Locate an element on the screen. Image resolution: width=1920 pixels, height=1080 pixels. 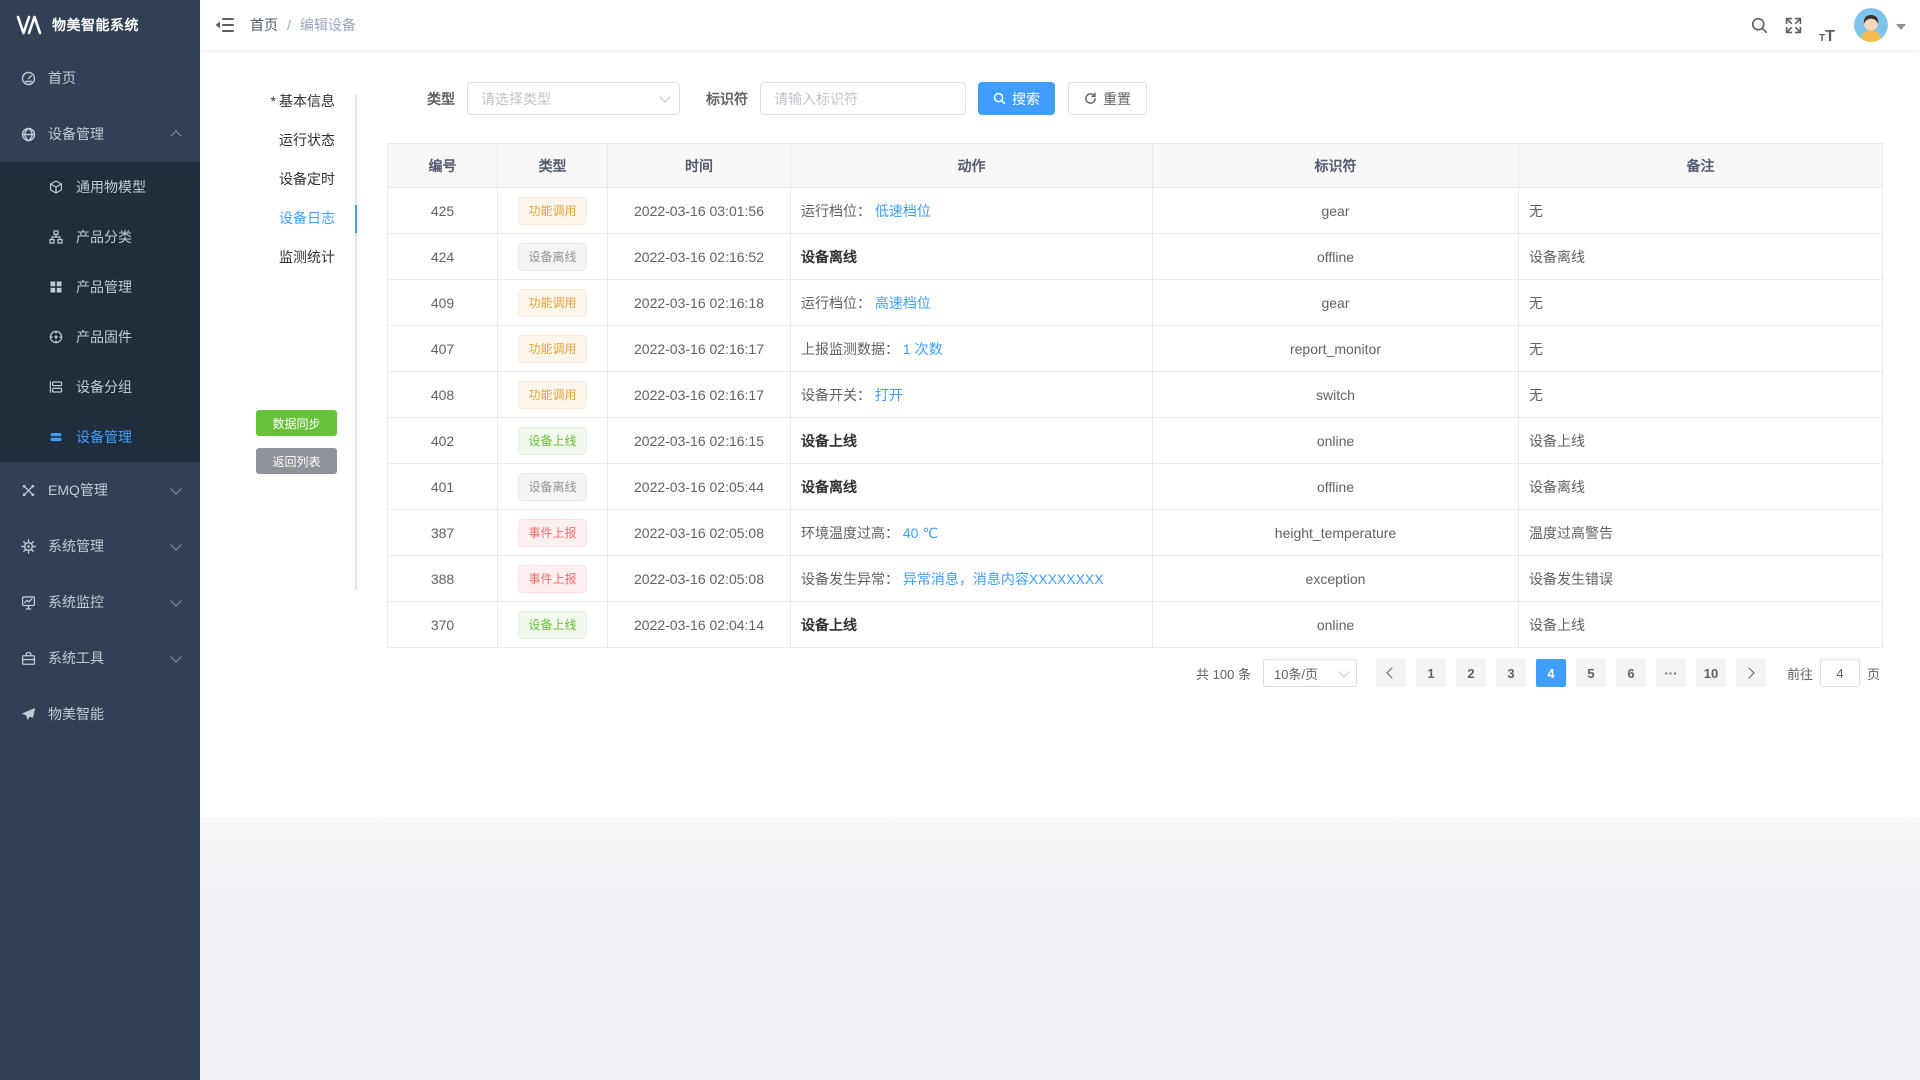
goto-page: 前往 页 is located at coordinates (1833, 673).